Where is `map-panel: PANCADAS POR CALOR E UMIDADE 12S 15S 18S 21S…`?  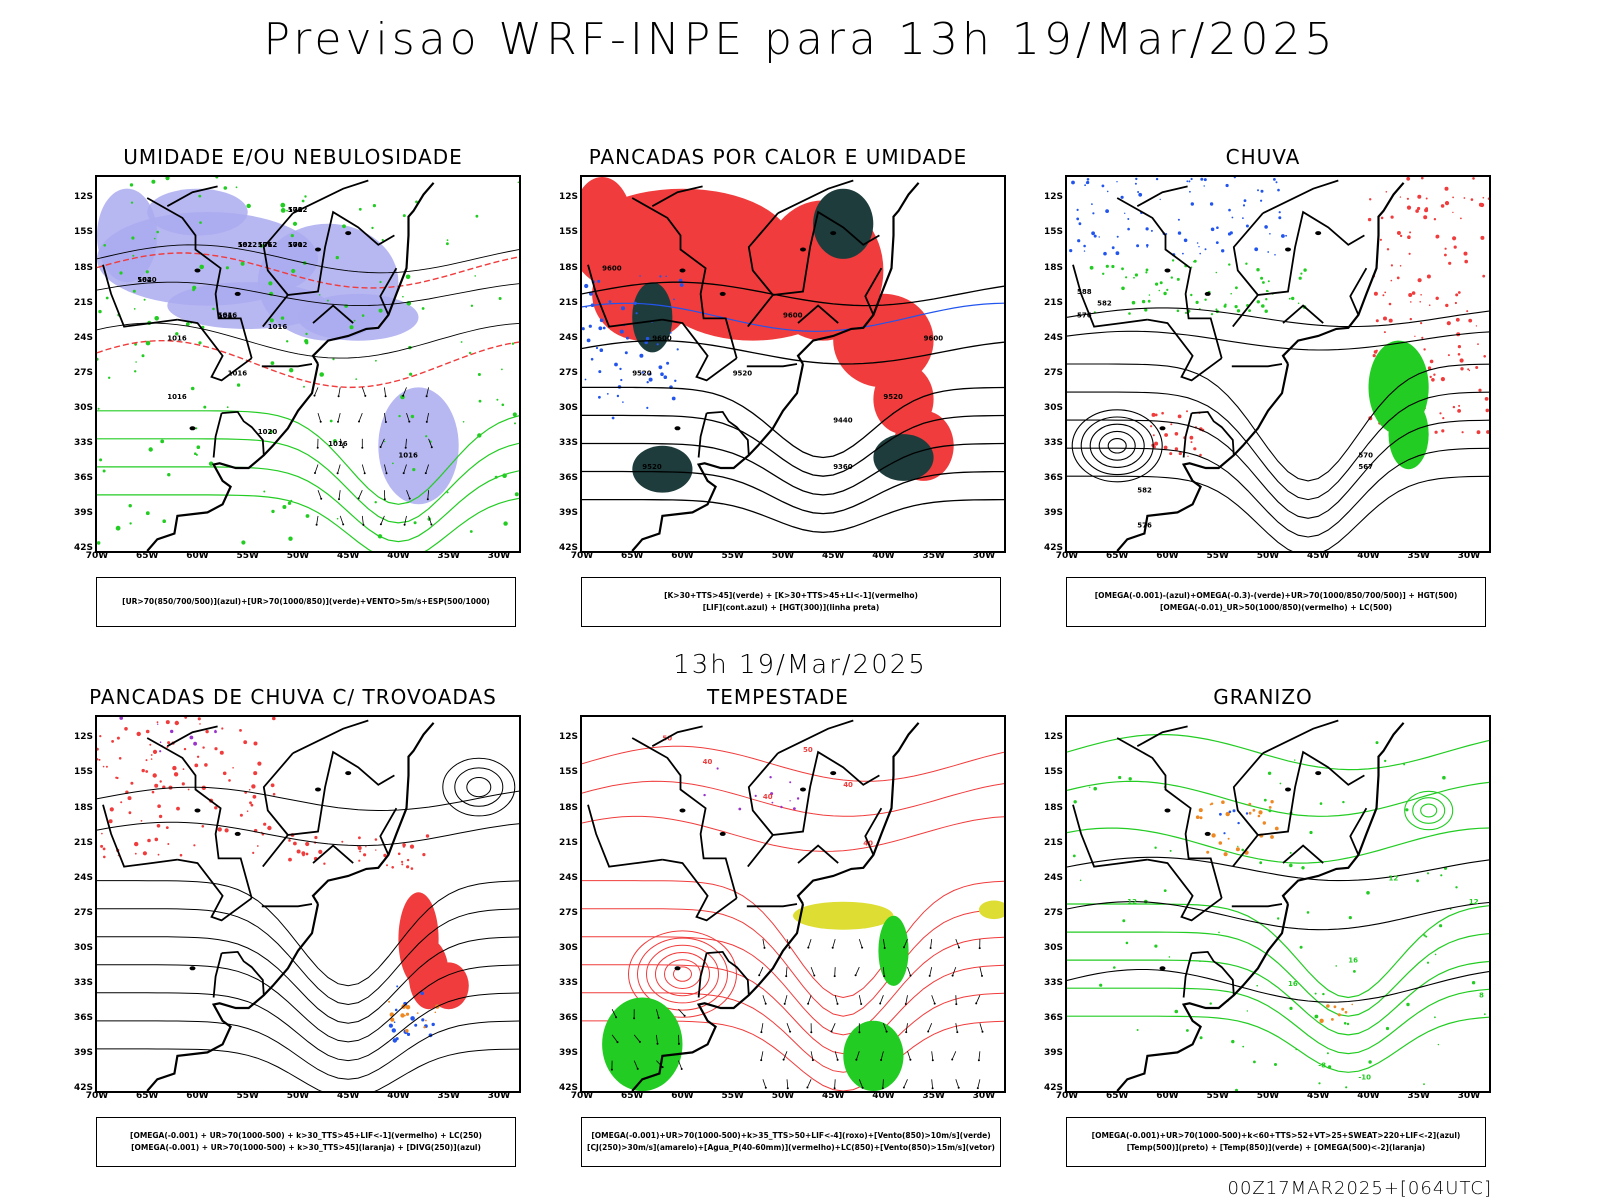 map-panel: PANCADAS POR CALOR E UMIDADE 12S 15S 18S 21S… is located at coordinates (778, 386).